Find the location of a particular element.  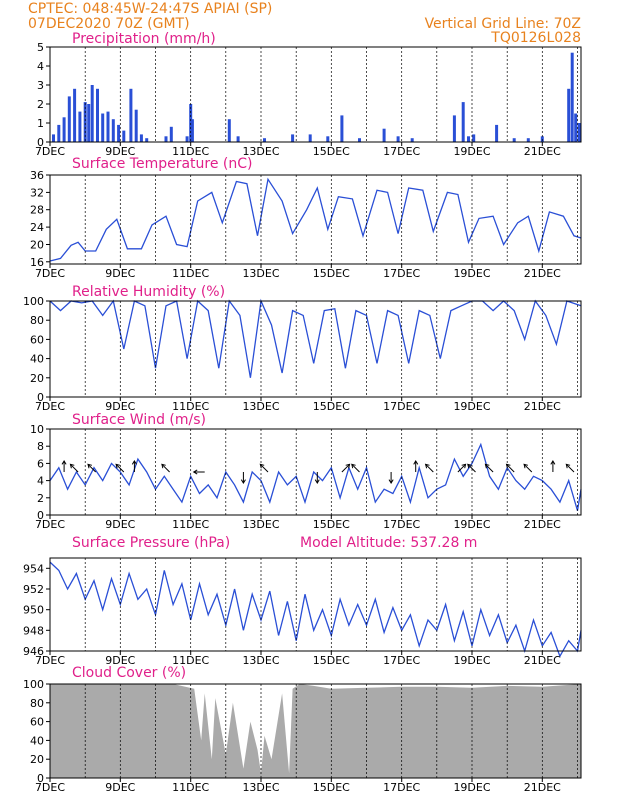

x-tick-label: 7DEC is located at coordinates (50, 787).